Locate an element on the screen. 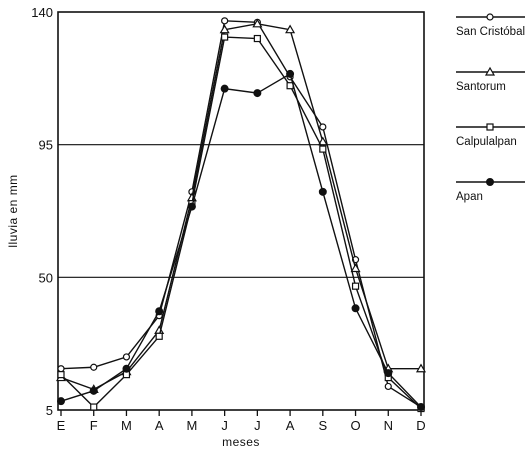 Image resolution: width=529 pixels, height=453 pixels. legend-entry: Apan is located at coordinates (490, 190).